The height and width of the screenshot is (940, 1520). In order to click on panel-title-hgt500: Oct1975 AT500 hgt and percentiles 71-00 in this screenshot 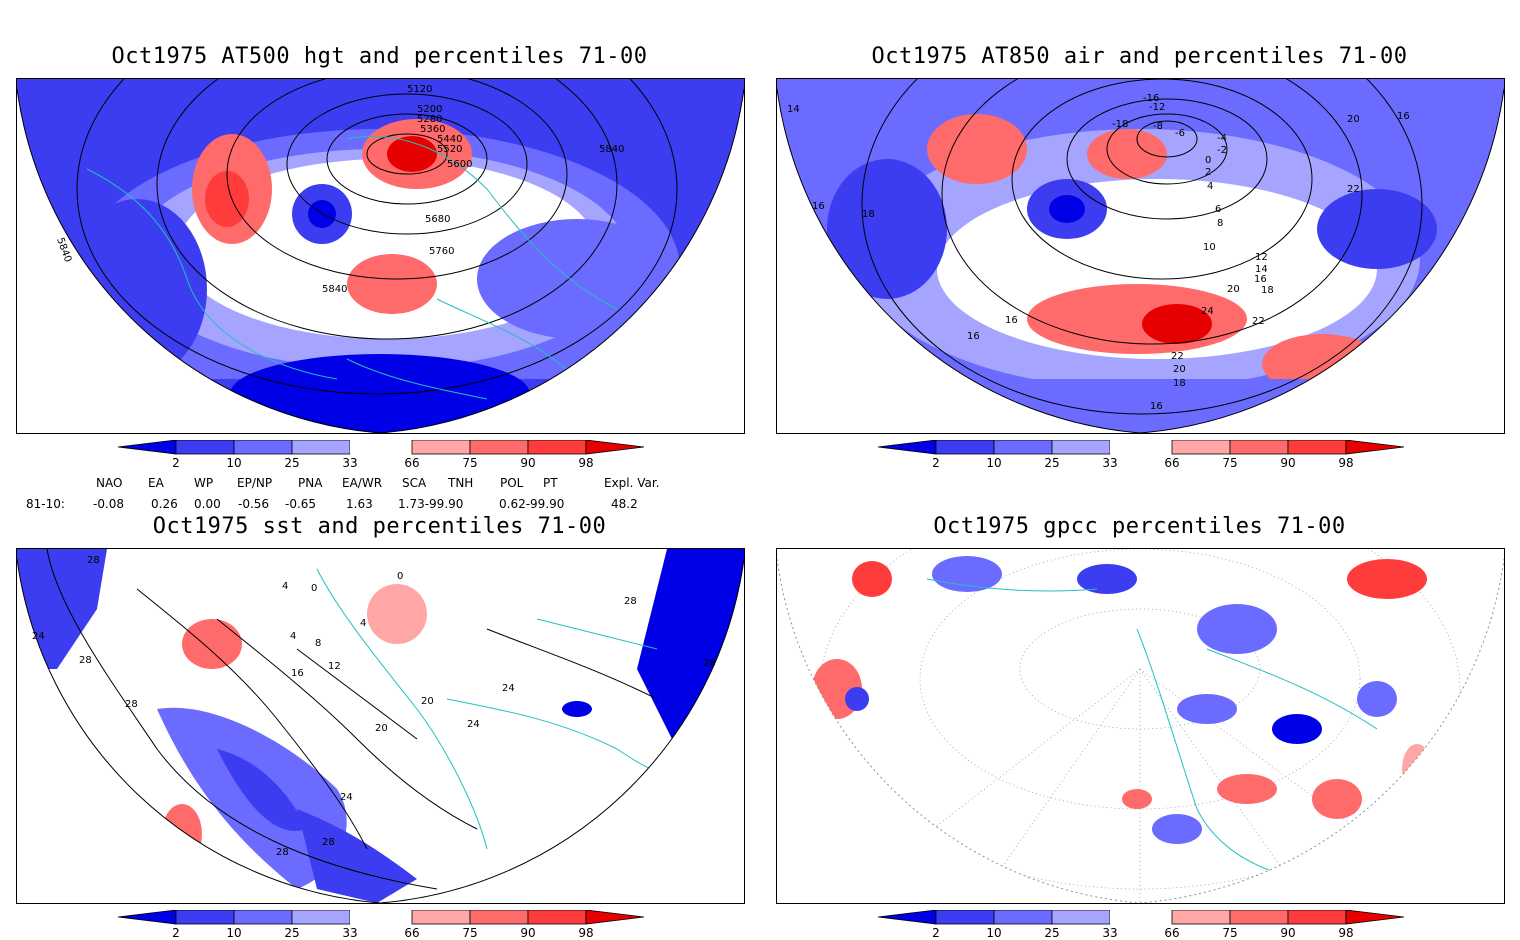, I will do `click(379, 56)`.